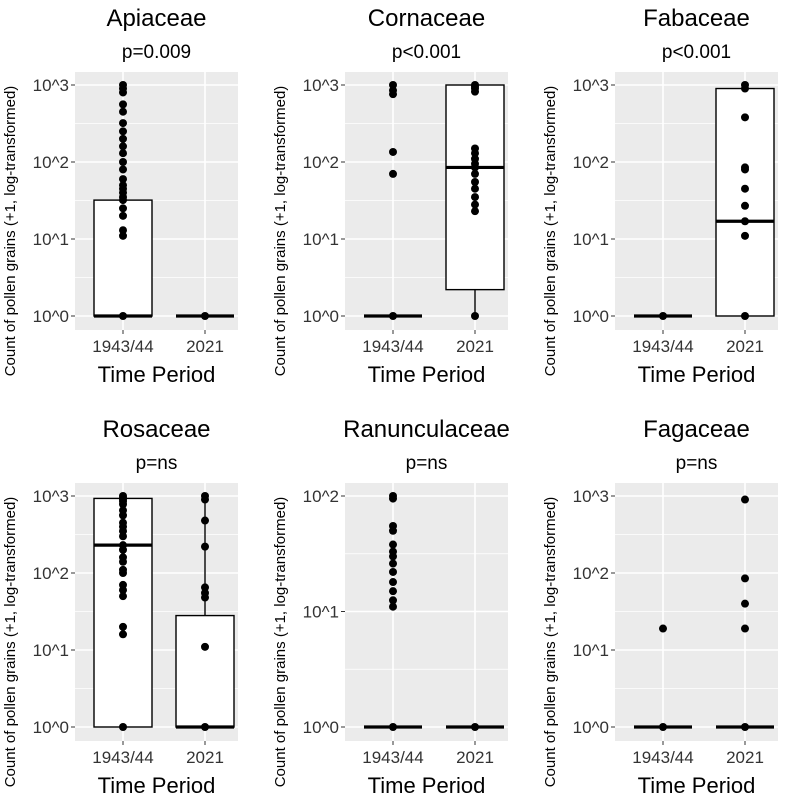 This screenshot has height=796, width=800. Describe the element at coordinates (156, 429) in the screenshot. I see `facet-title: Rosaceae` at that location.